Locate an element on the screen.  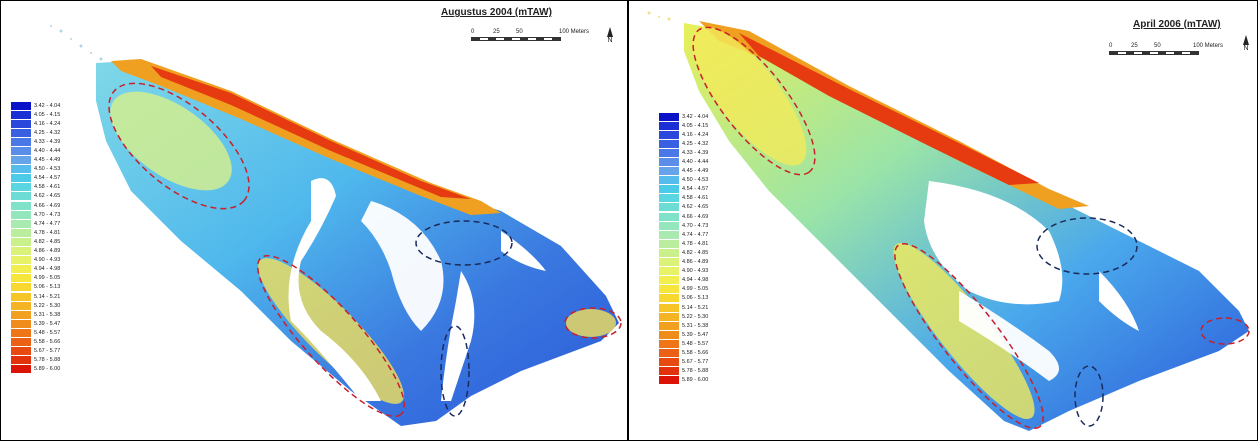
legend-label: 4.54 - 4.57 is located at coordinates (47, 178).